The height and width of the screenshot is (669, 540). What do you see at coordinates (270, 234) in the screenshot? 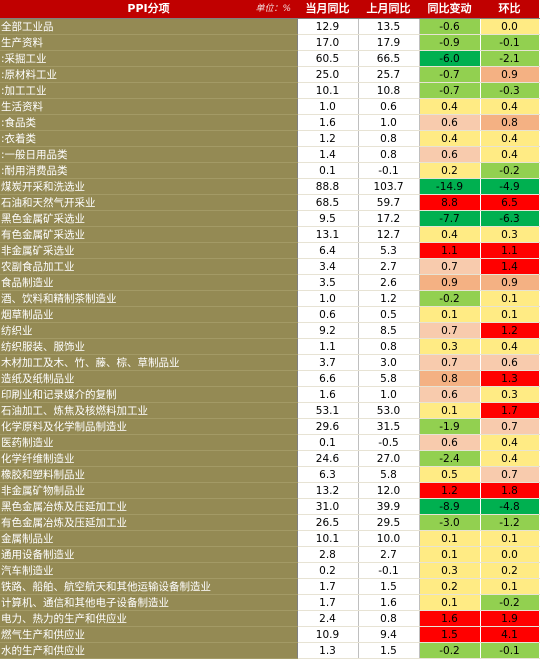
I see `table-row: 有色金属矿采选业 13.1 12.7 0.4 0.3` at bounding box center [270, 234].